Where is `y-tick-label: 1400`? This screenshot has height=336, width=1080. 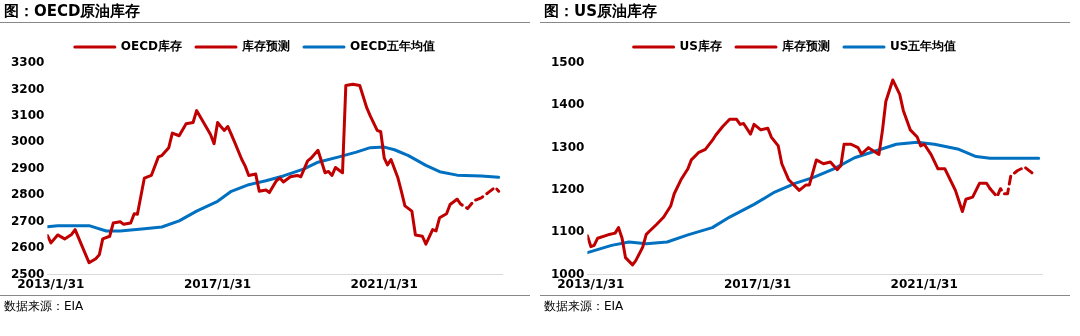 y-tick-label: 1400 is located at coordinates (567, 104).